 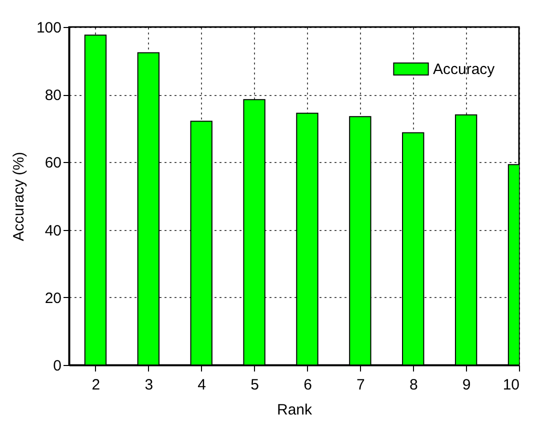 I want to click on x-tick-label: 5, so click(x=254, y=385).